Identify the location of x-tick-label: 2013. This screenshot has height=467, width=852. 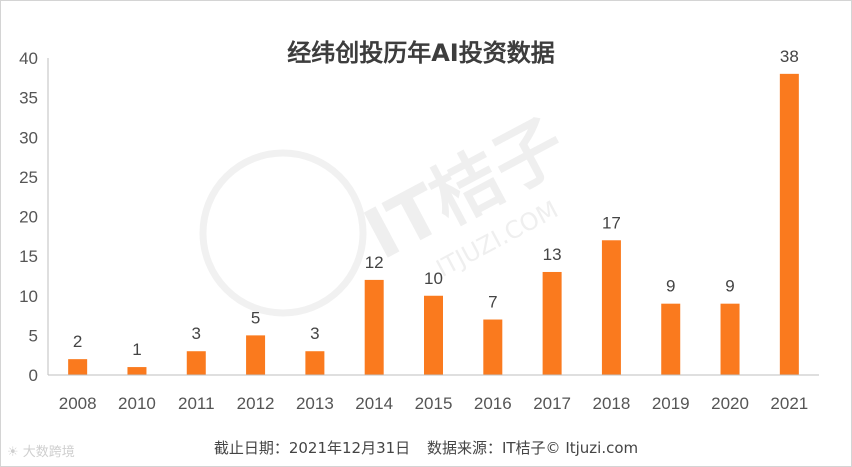
(315, 403).